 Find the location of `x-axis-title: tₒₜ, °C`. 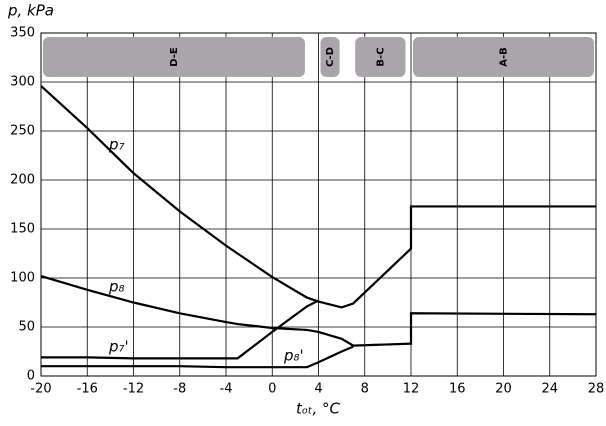

x-axis-title: tₒₜ, °C is located at coordinates (318, 409).